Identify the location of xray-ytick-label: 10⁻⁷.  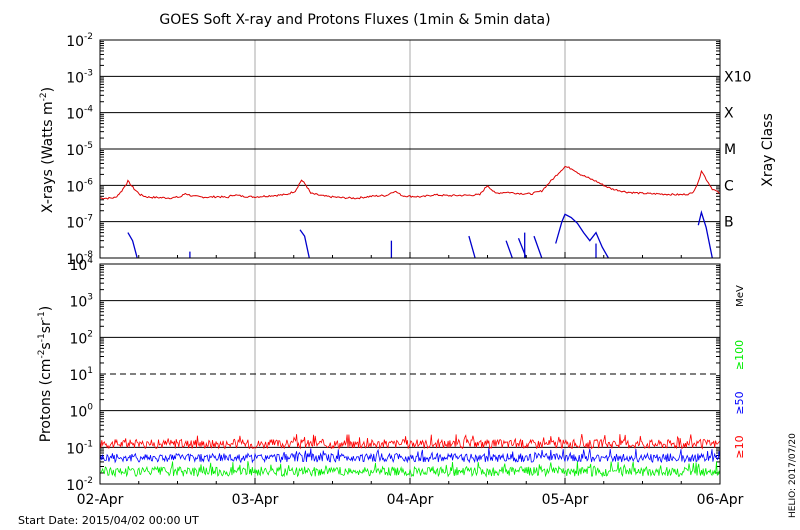
(79, 223).